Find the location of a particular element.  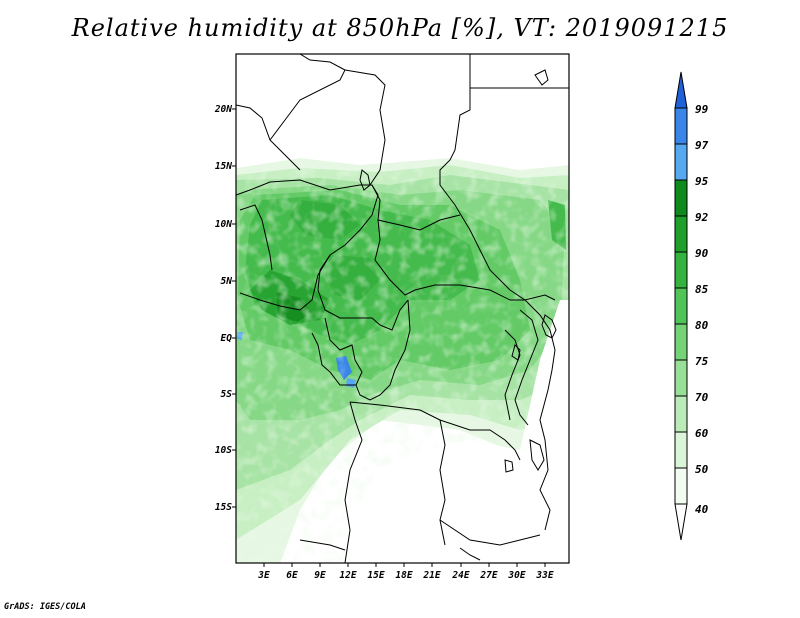

colorbar-label-90: 90 is located at coordinates (702, 253).